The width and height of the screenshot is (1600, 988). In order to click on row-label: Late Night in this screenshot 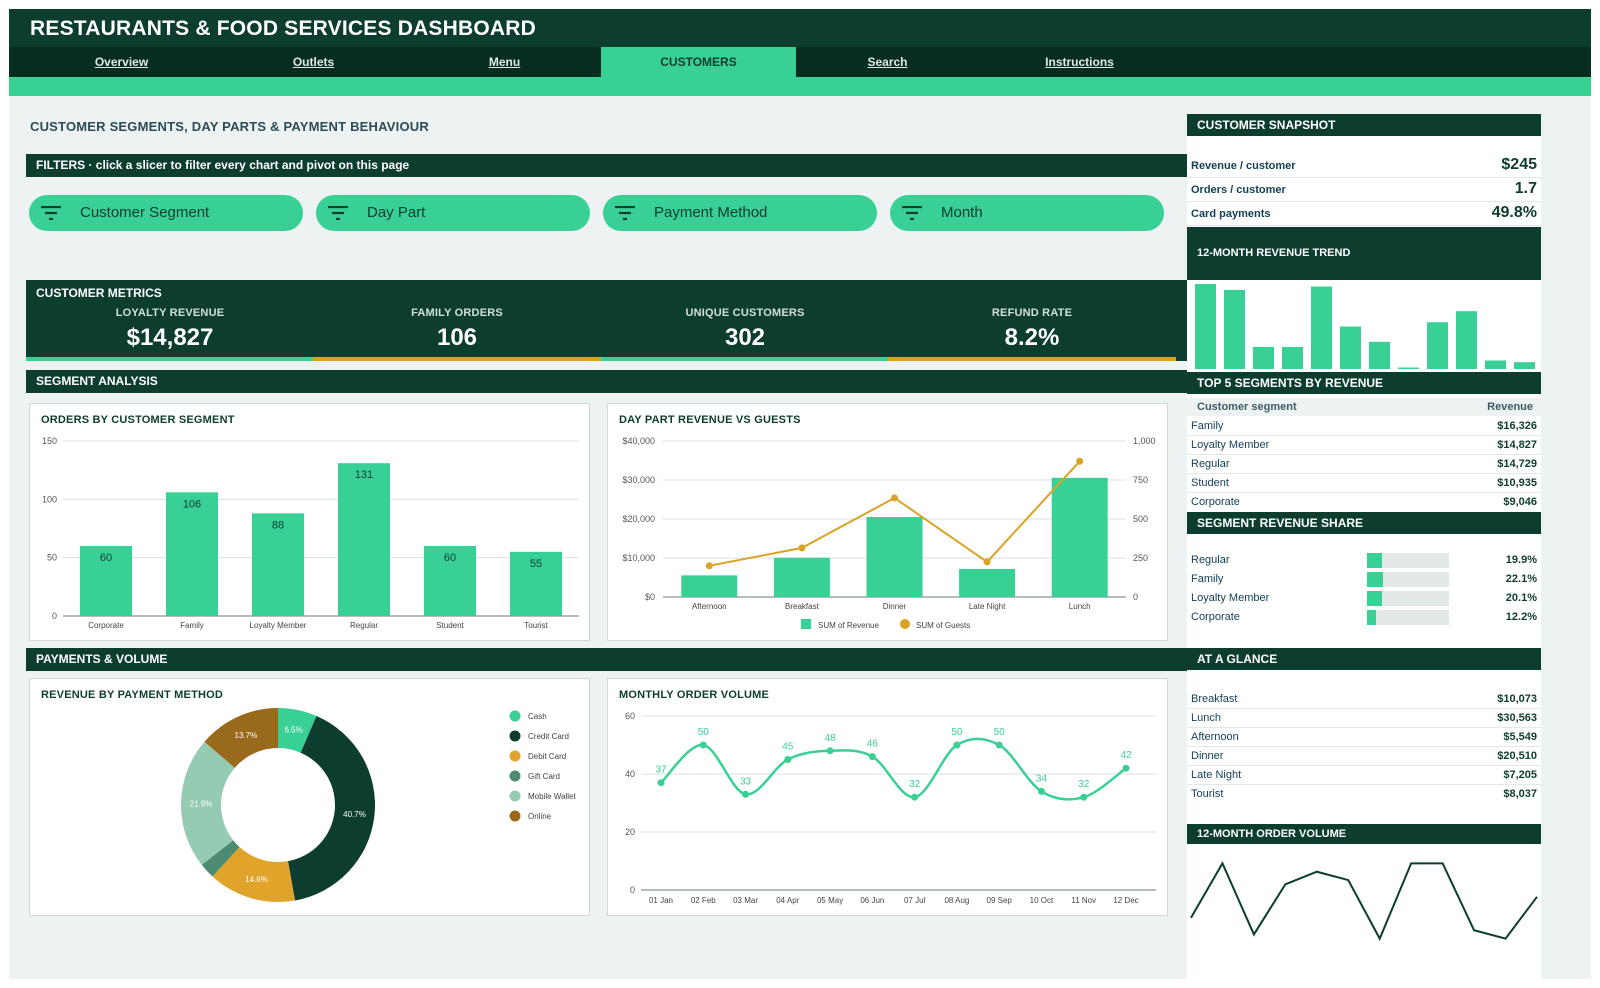, I will do `click(1216, 775)`.